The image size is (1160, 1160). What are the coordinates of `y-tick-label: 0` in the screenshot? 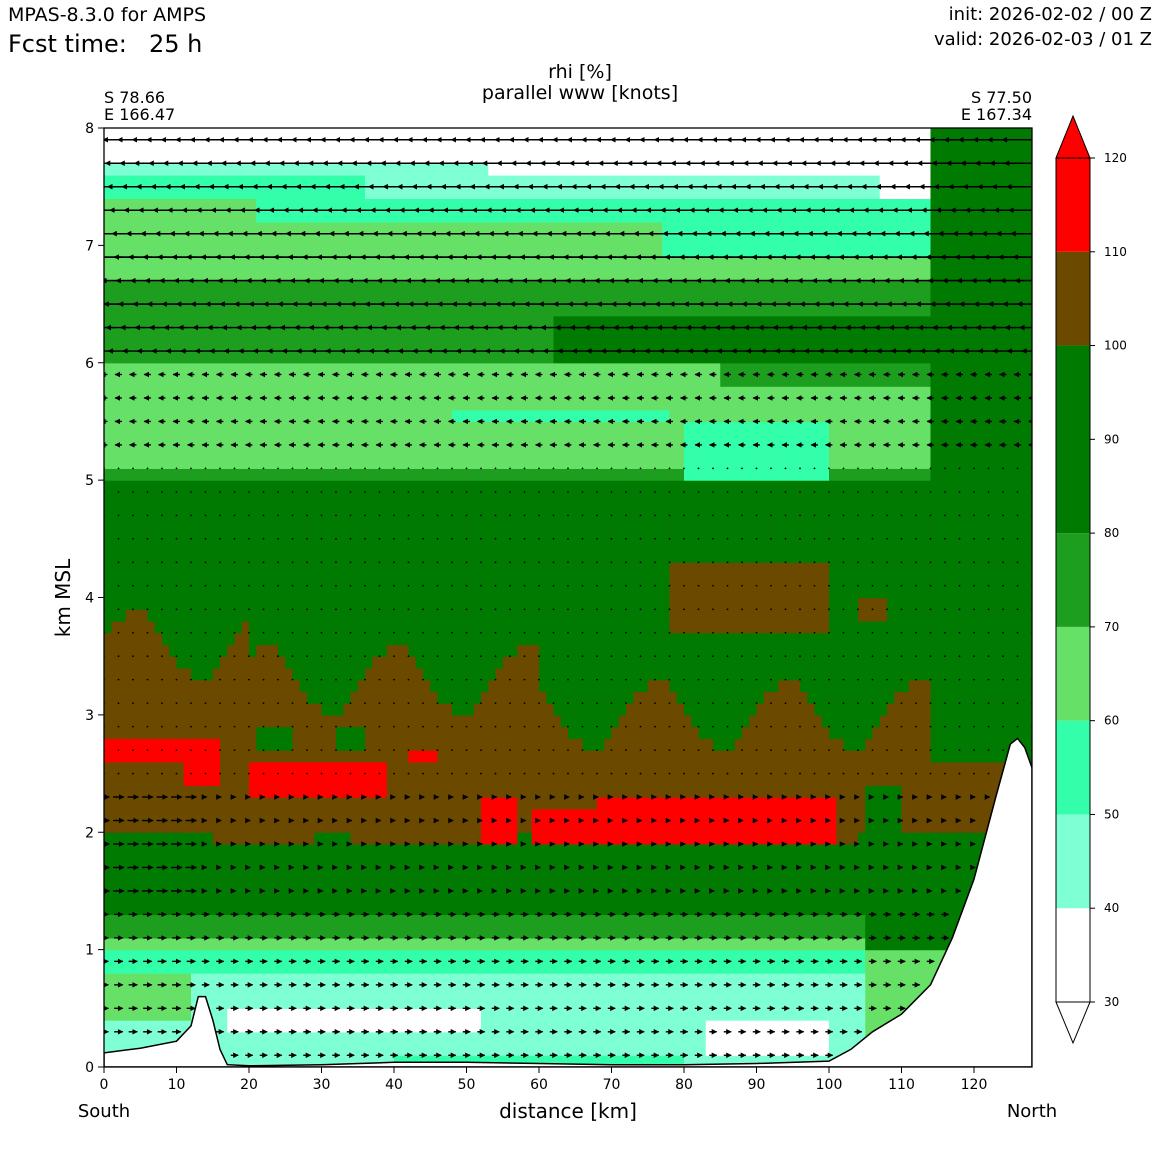 It's located at (89, 1068).